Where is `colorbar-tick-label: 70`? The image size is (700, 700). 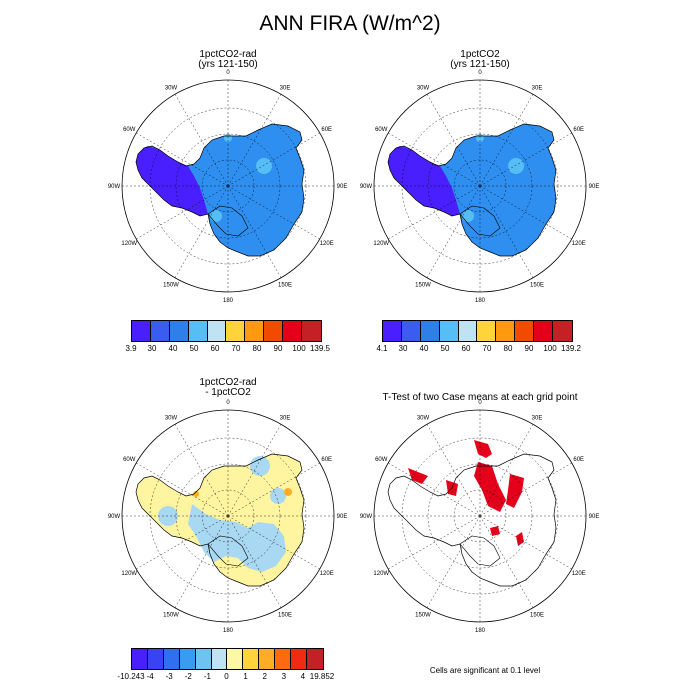 colorbar-tick-label: 70 is located at coordinates (487, 348).